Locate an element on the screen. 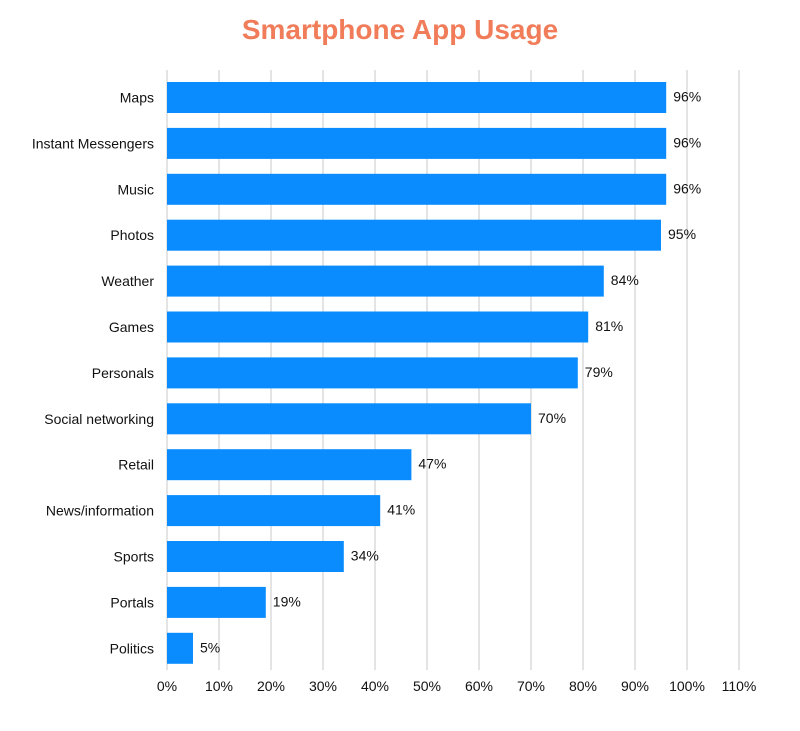 Image resolution: width=800 pixels, height=731 pixels. x-tick-label: 70% is located at coordinates (531, 686).